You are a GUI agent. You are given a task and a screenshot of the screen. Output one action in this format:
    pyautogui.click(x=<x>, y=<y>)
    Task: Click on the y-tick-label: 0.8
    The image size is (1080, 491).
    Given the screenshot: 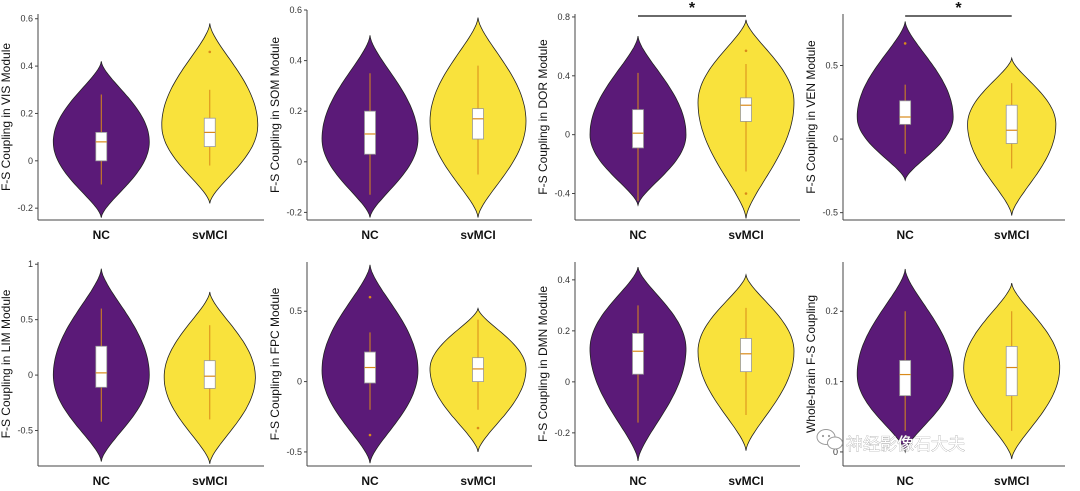 What is the action you would take?
    pyautogui.click(x=563, y=17)
    